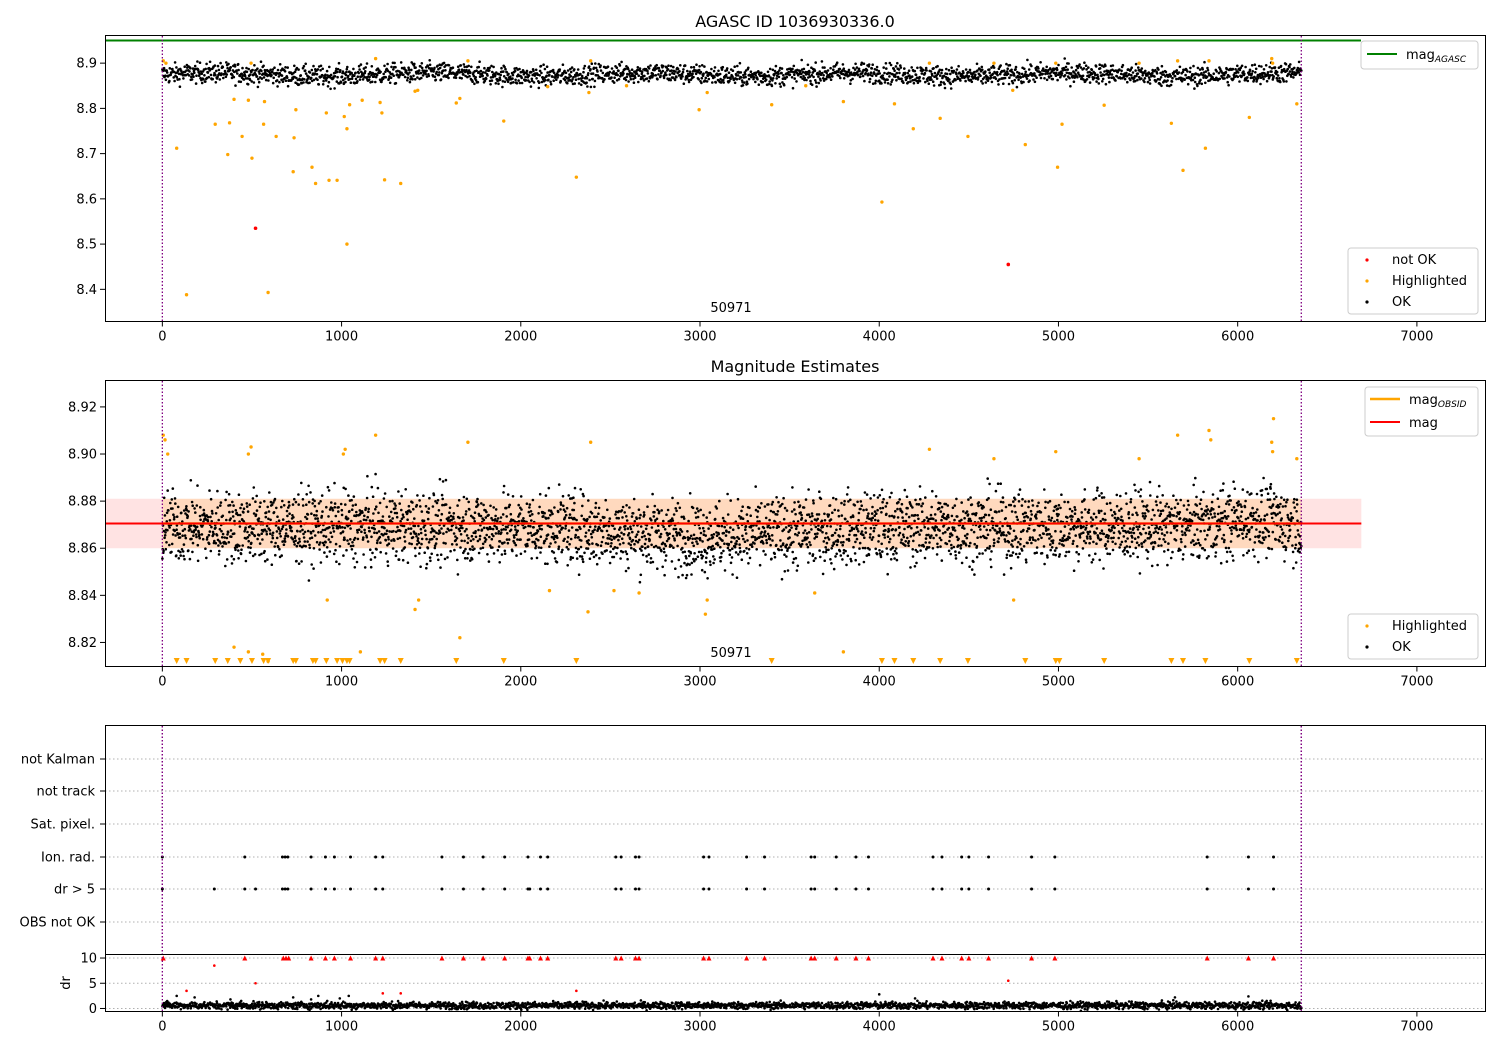 This screenshot has width=1500, height=1050. Describe the element at coordinates (418, 90) in the screenshot. I see `highlighted-point` at that location.